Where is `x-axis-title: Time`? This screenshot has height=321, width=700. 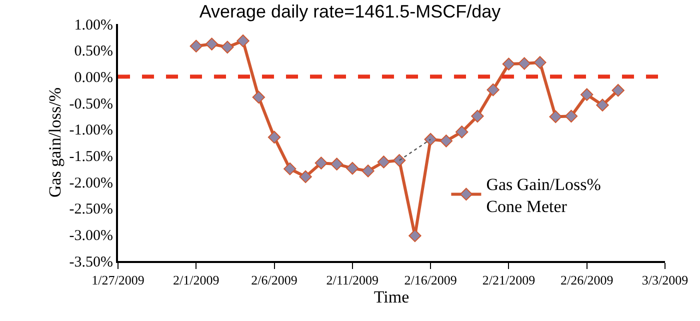 x-axis-title: Time is located at coordinates (392, 297).